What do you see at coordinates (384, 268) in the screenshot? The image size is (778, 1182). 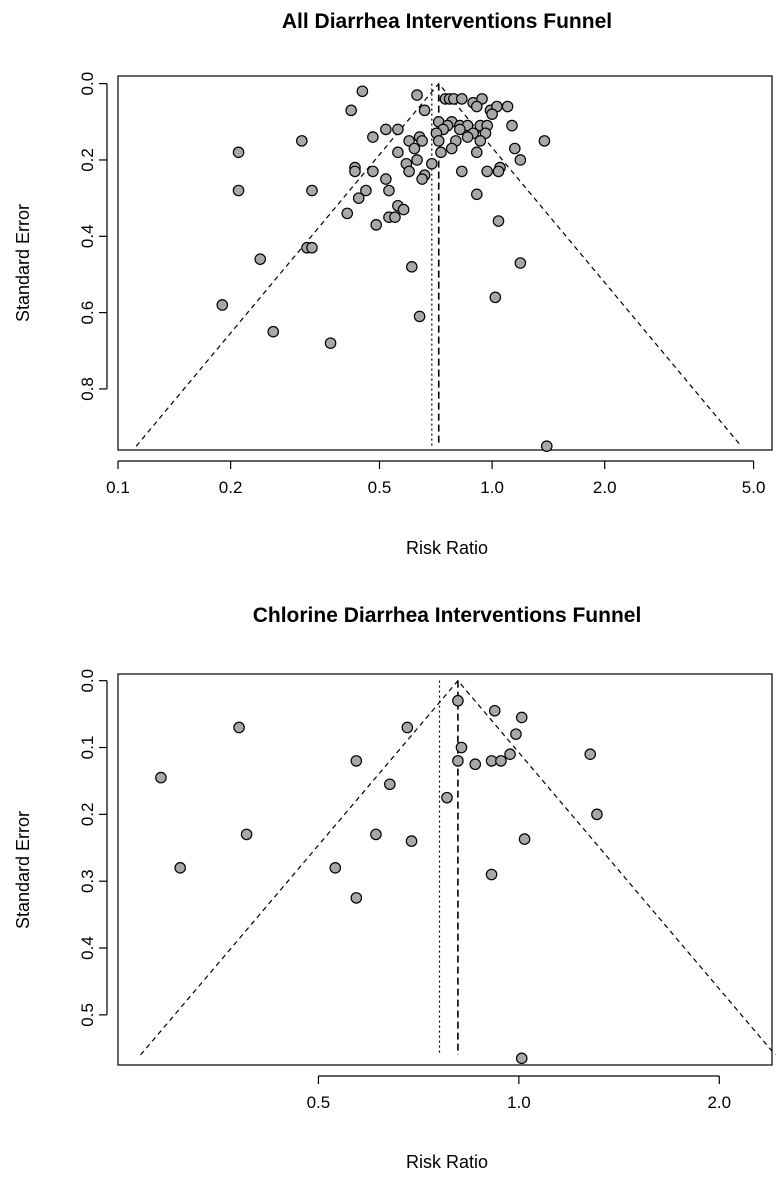 I see `study-points` at bounding box center [384, 268].